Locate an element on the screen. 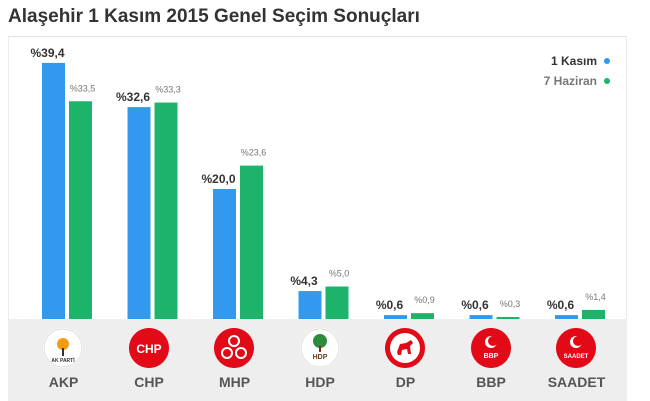 The height and width of the screenshot is (401, 650). svg-text: CHP is located at coordinates (148, 349).